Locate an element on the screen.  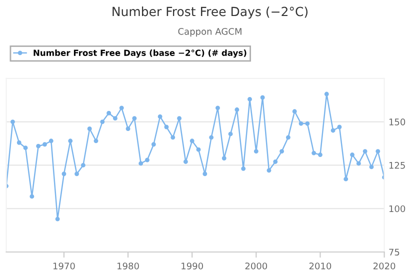
y-tick-label: 125 is located at coordinates (397, 165).